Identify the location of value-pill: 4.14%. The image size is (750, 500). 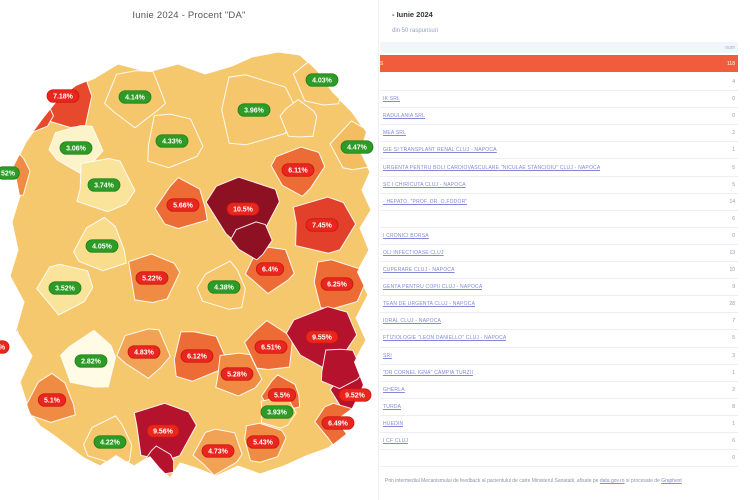
(135, 97).